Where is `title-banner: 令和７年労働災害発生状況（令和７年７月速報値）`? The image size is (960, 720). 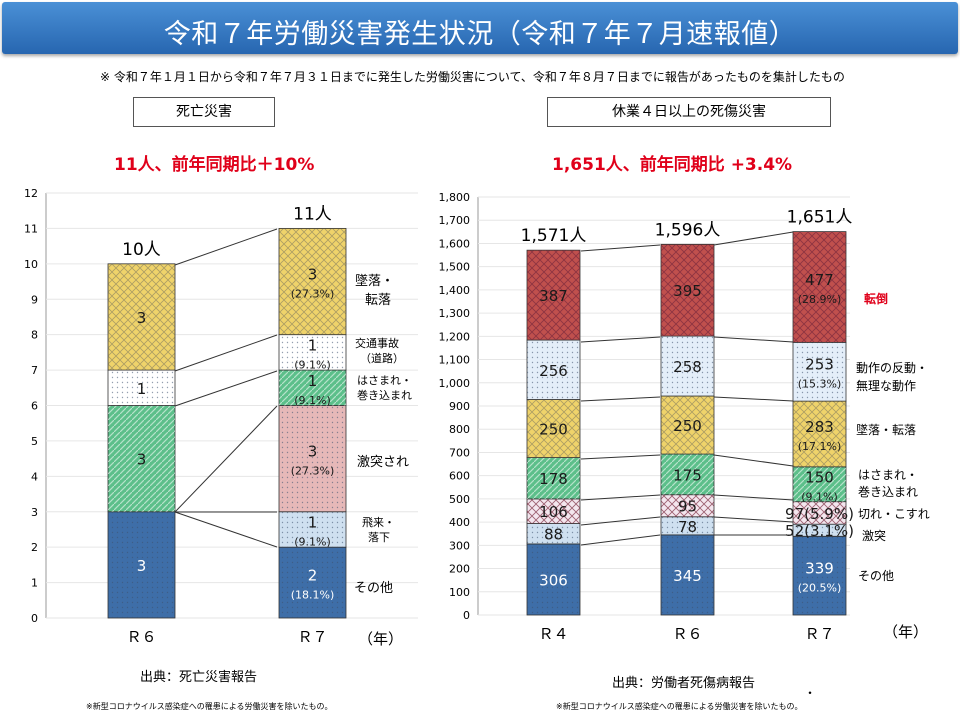
title-banner: 令和７年労働災害発生状況（令和７年７月速報値） is located at coordinates (480, 28).